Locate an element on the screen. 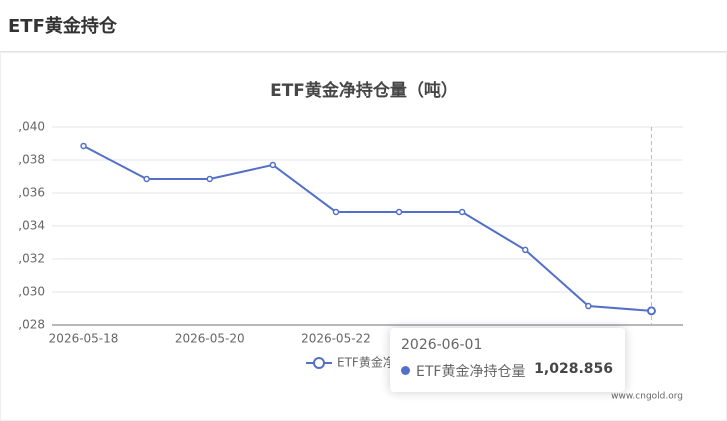 The width and height of the screenshot is (727, 421). x-tick-label: 2026-05-22 is located at coordinates (336, 339).